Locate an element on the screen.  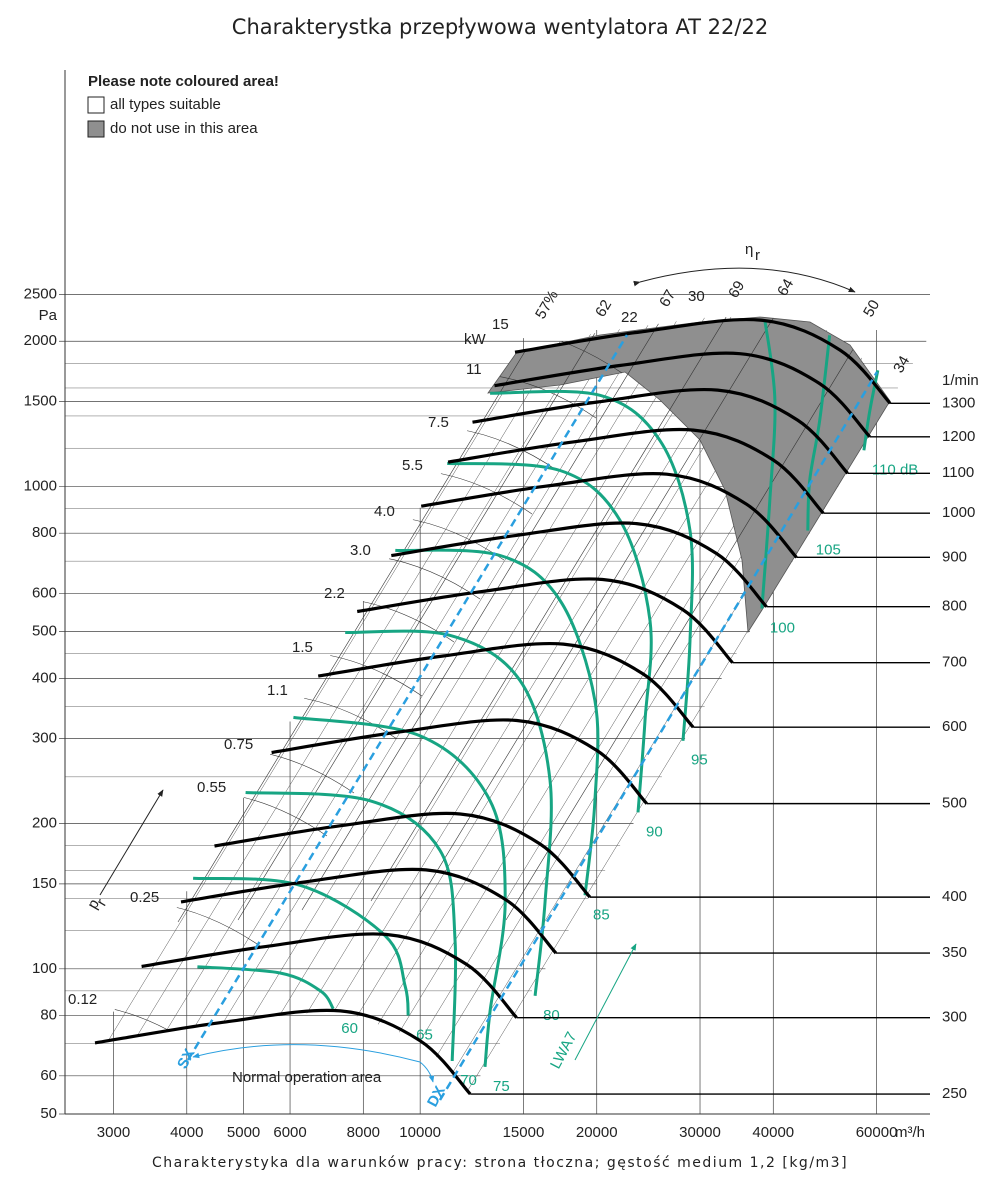
power-label: 5.5 is located at coordinates (412, 465).